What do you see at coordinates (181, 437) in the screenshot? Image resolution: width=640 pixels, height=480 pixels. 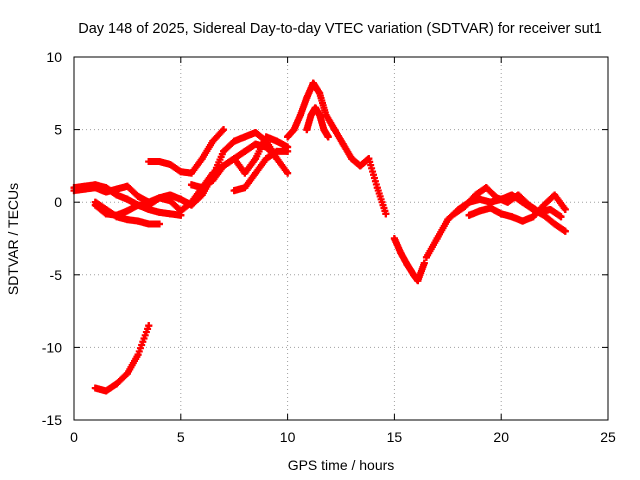 I see `x-tick-label: 5` at bounding box center [181, 437].